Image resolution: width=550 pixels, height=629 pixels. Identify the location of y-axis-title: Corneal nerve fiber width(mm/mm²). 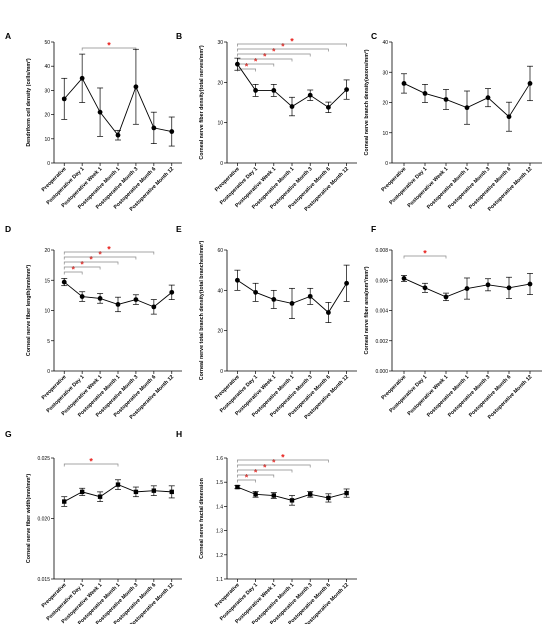
(29, 518).